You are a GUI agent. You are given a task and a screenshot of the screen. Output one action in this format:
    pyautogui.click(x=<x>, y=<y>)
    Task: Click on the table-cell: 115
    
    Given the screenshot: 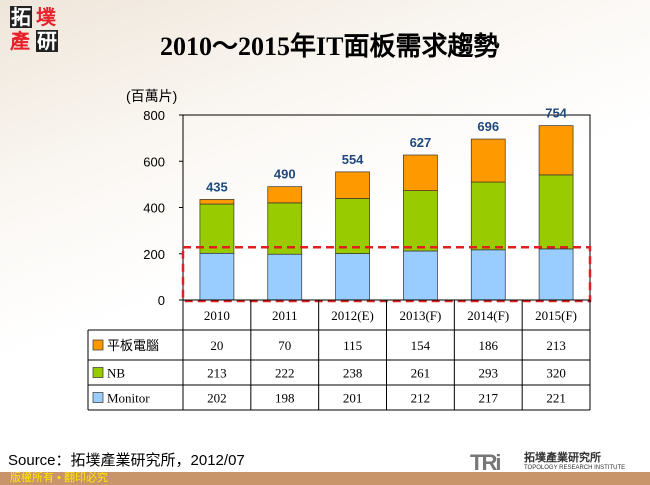 What is the action you would take?
    pyautogui.click(x=352, y=345)
    